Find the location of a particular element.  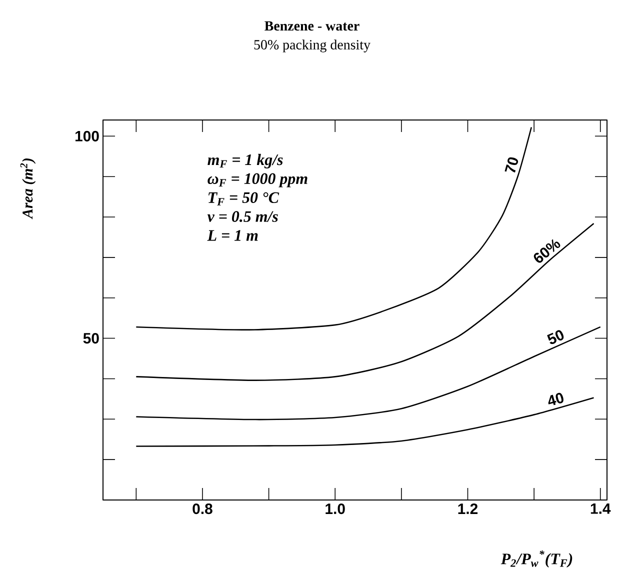

x-tick-label: 1.0 is located at coordinates (335, 509).